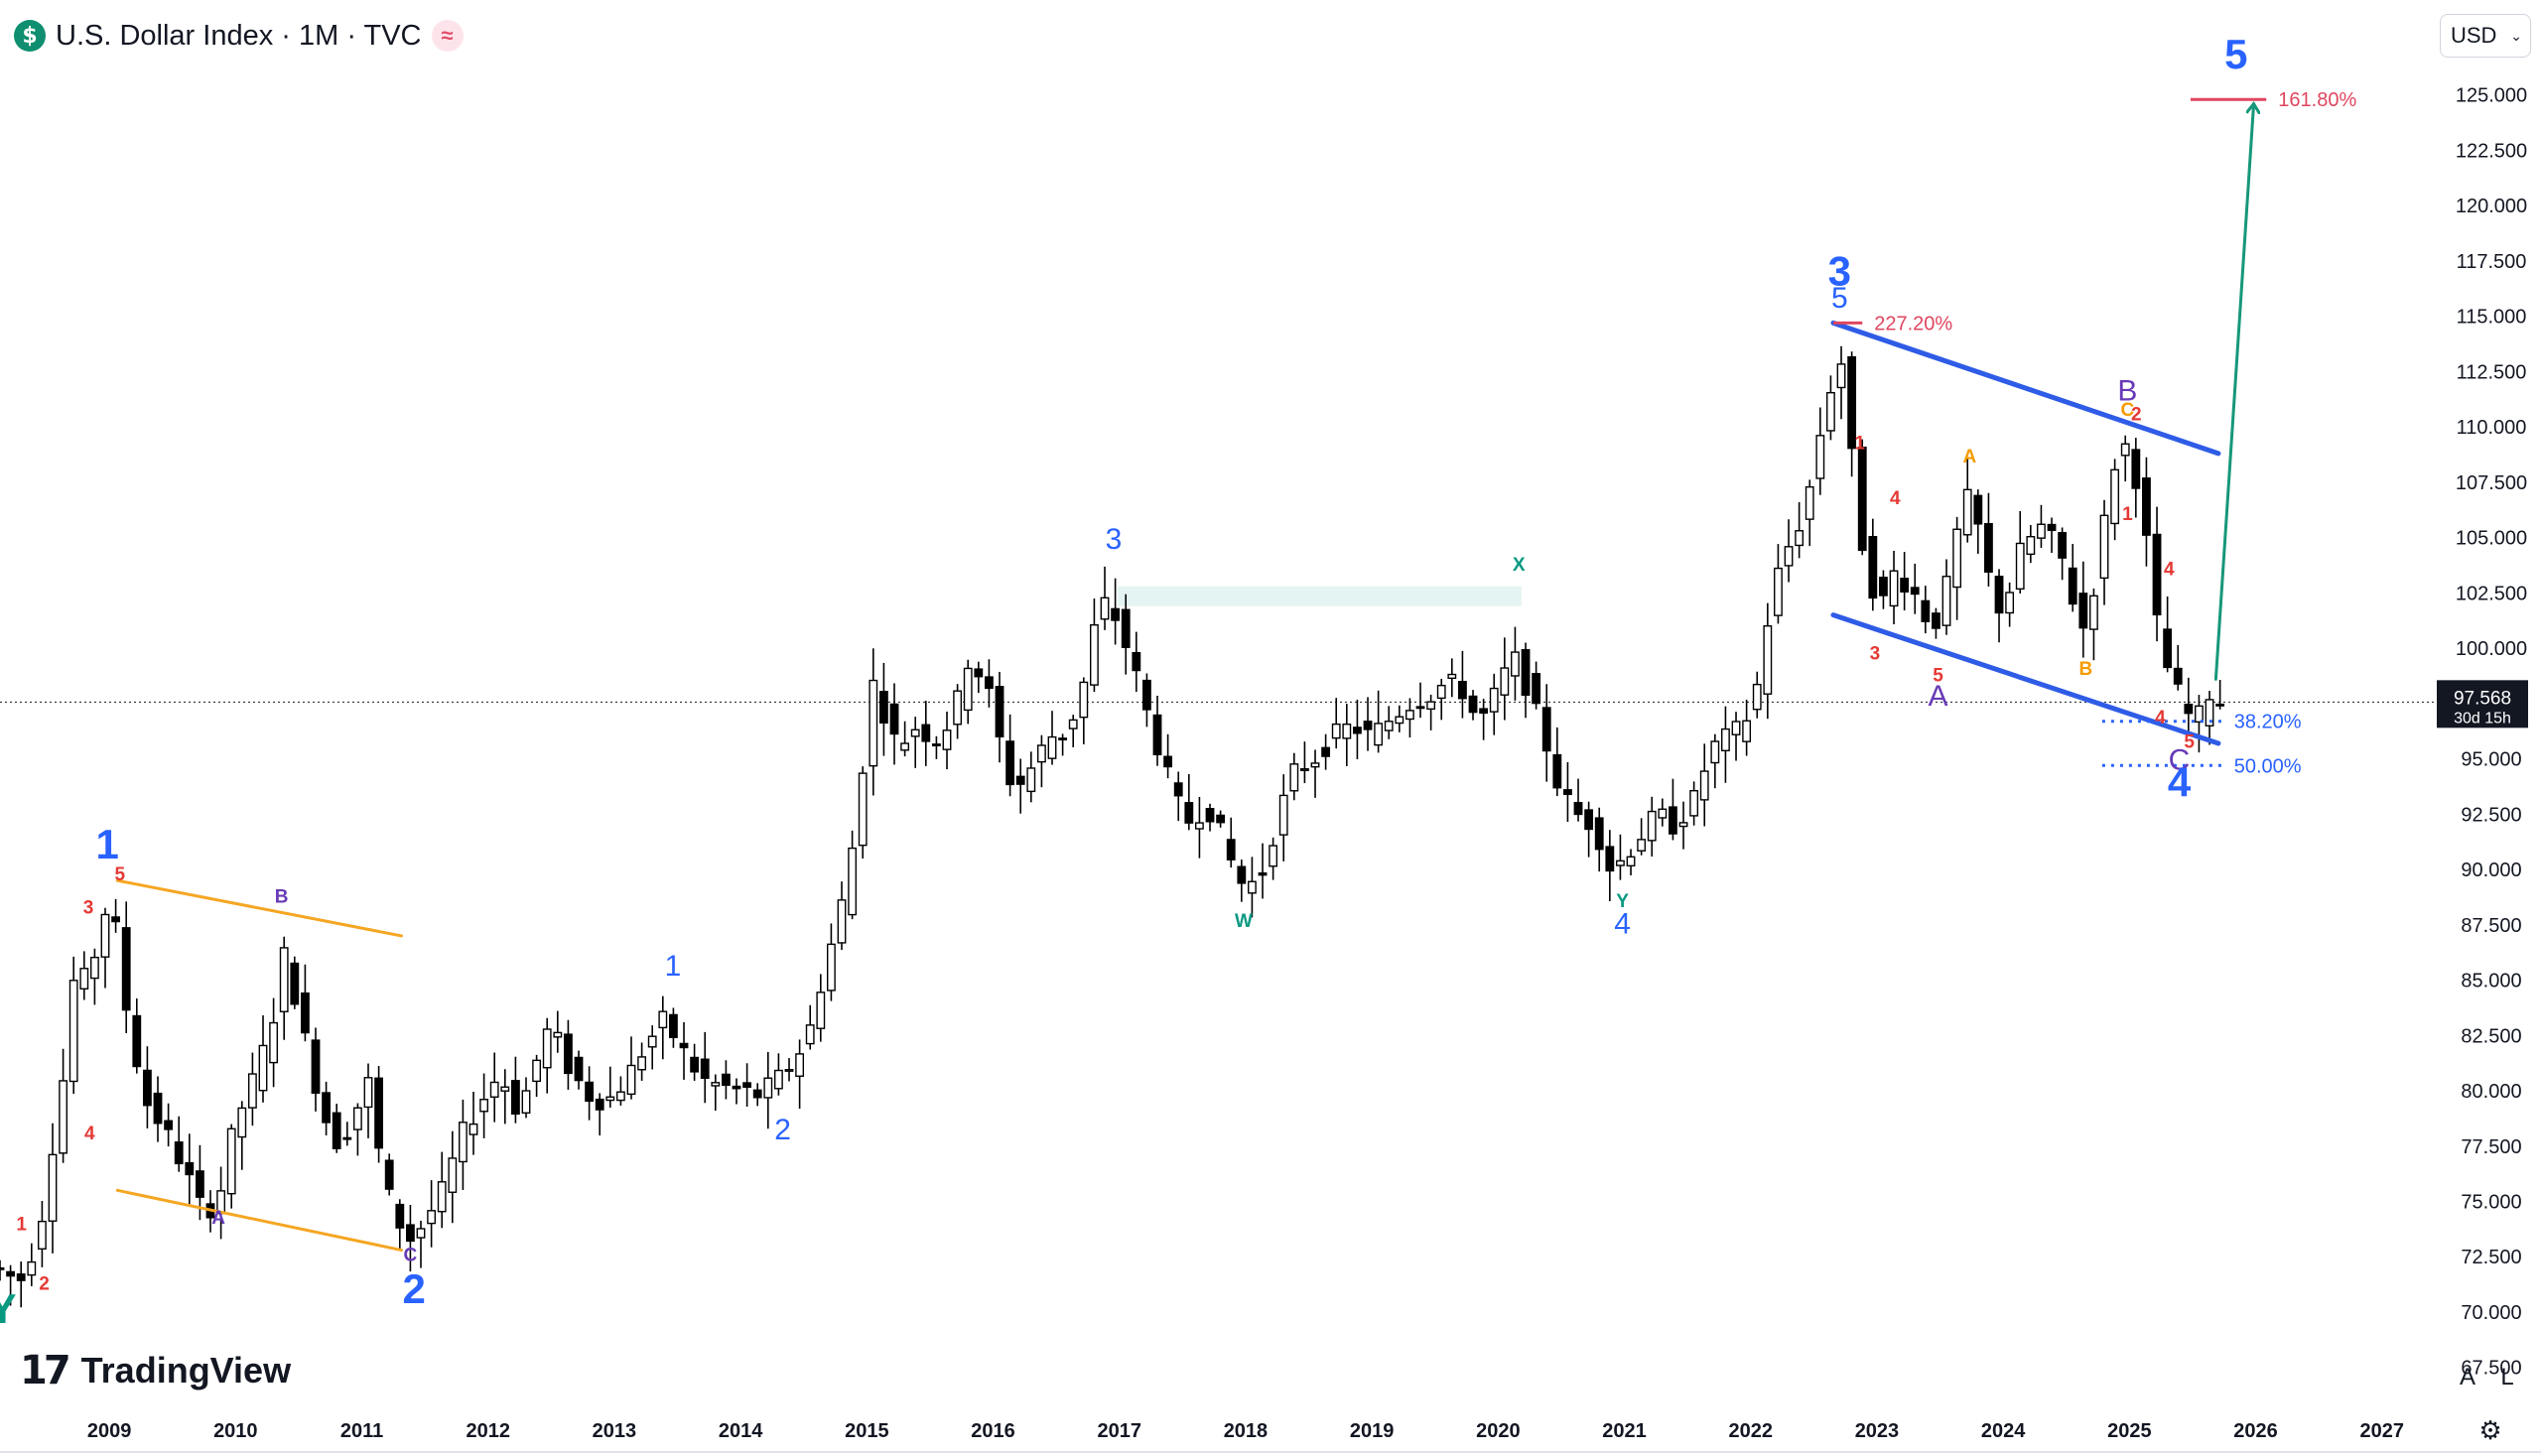 The image size is (2541, 1456). Describe the element at coordinates (2255, 1431) in the screenshot. I see `year-tick-label: 2026` at that location.